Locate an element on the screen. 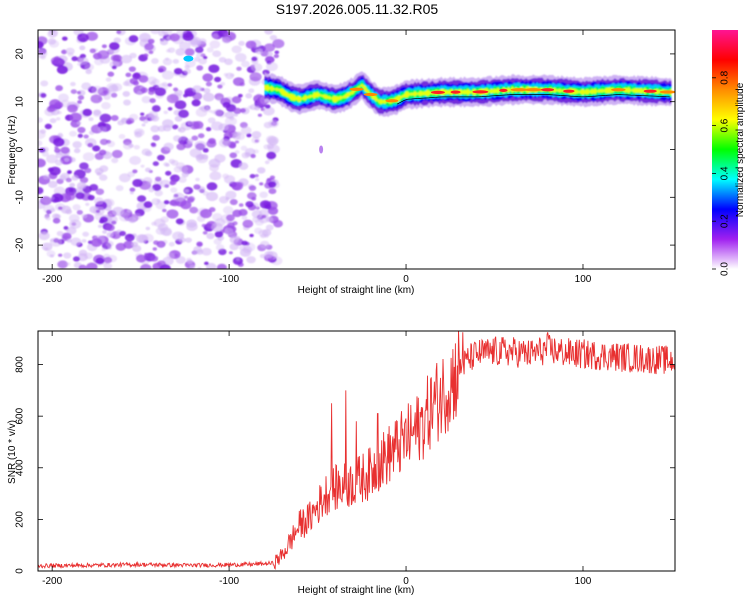 This screenshot has height=600, width=750. snr-x-tick-label: -100 is located at coordinates (229, 581).